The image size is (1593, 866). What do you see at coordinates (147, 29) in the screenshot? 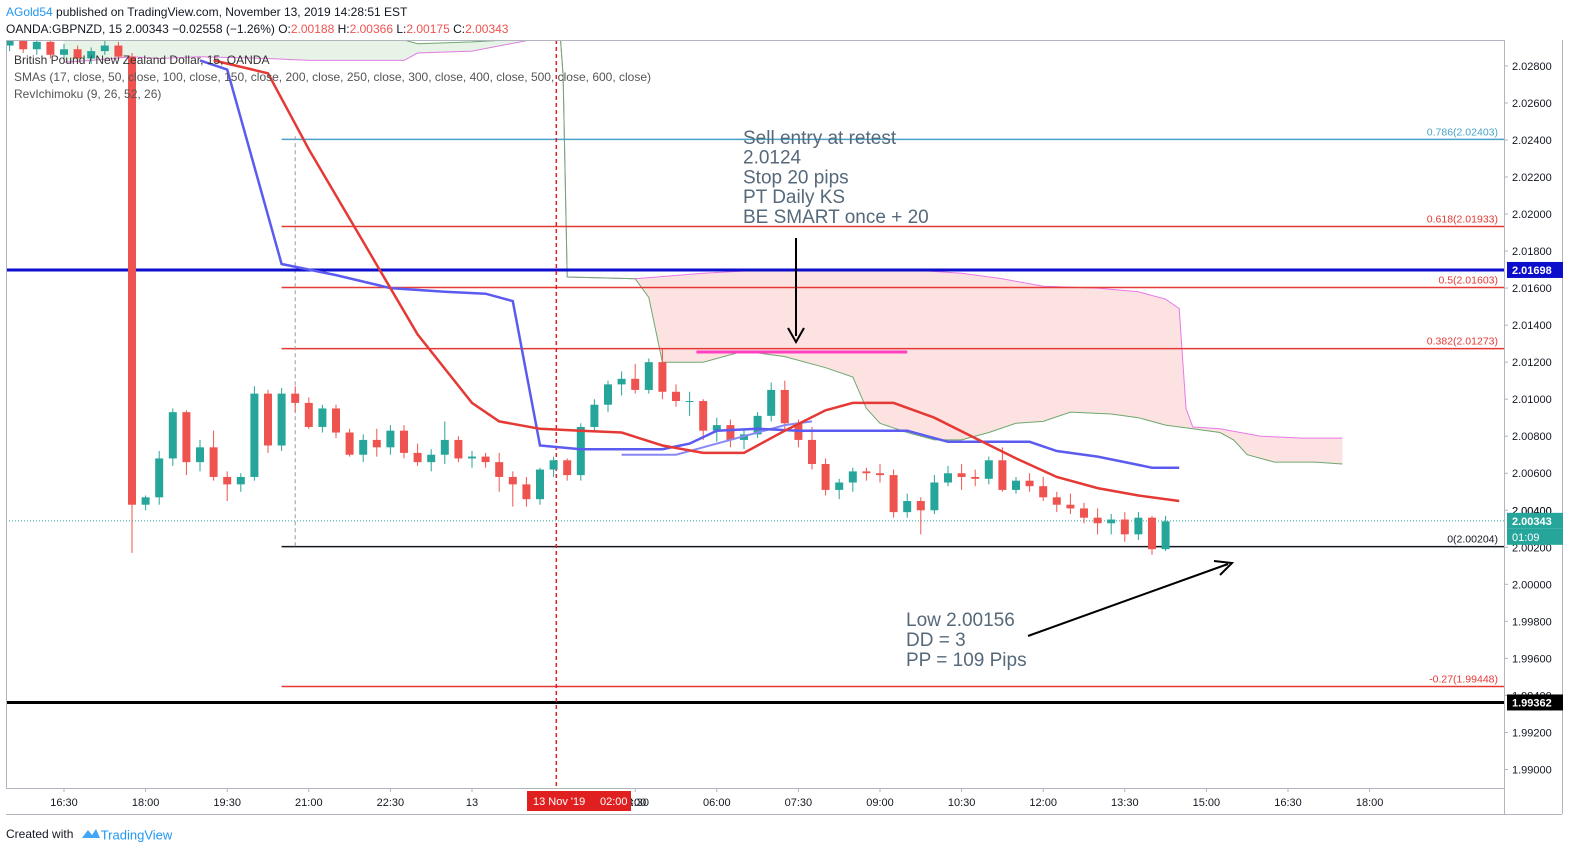
I see `last-price: 2.00343` at bounding box center [147, 29].